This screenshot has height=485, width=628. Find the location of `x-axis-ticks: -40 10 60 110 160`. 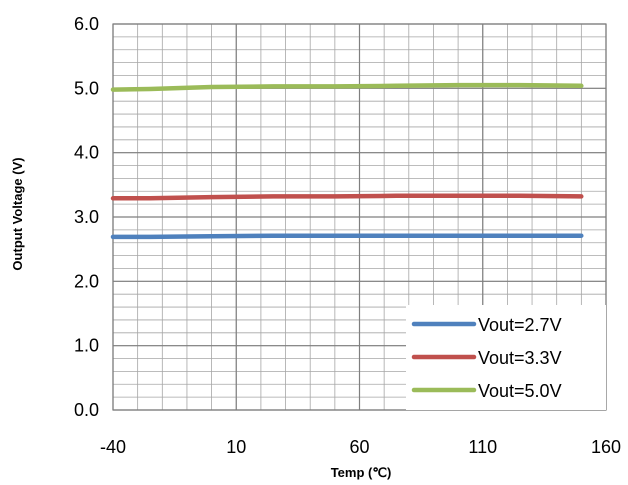

x-axis-ticks: -40 10 60 110 160 is located at coordinates (360, 447).